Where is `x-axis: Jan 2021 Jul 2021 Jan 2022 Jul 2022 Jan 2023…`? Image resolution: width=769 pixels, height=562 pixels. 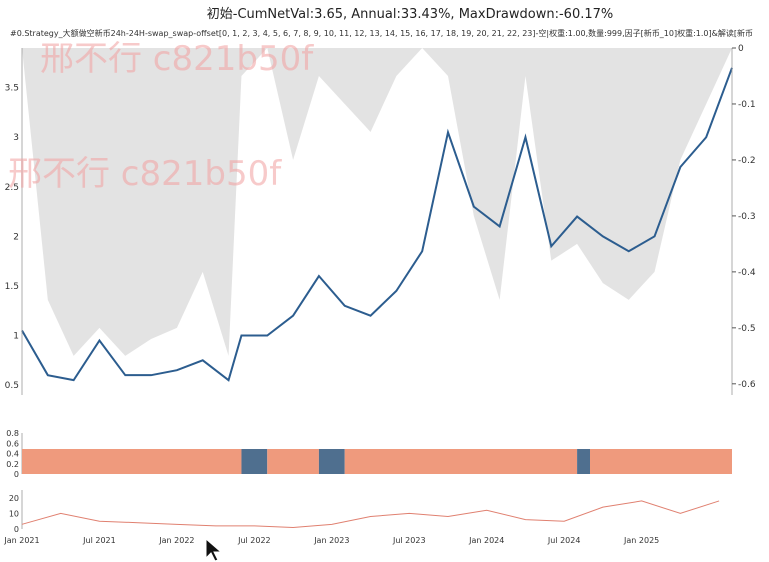 x-axis: Jan 2021 Jul 2021 Jan 2022 Jul 2022 Jan 2023… is located at coordinates (331, 540).